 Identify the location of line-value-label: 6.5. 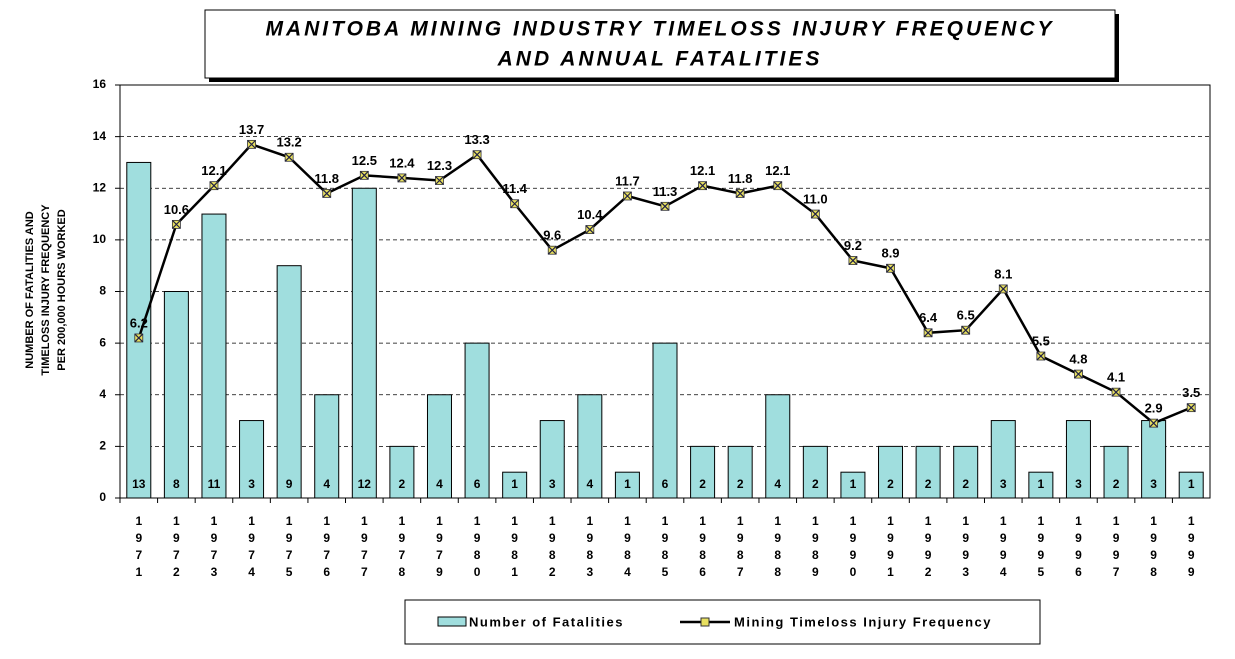
(966, 315).